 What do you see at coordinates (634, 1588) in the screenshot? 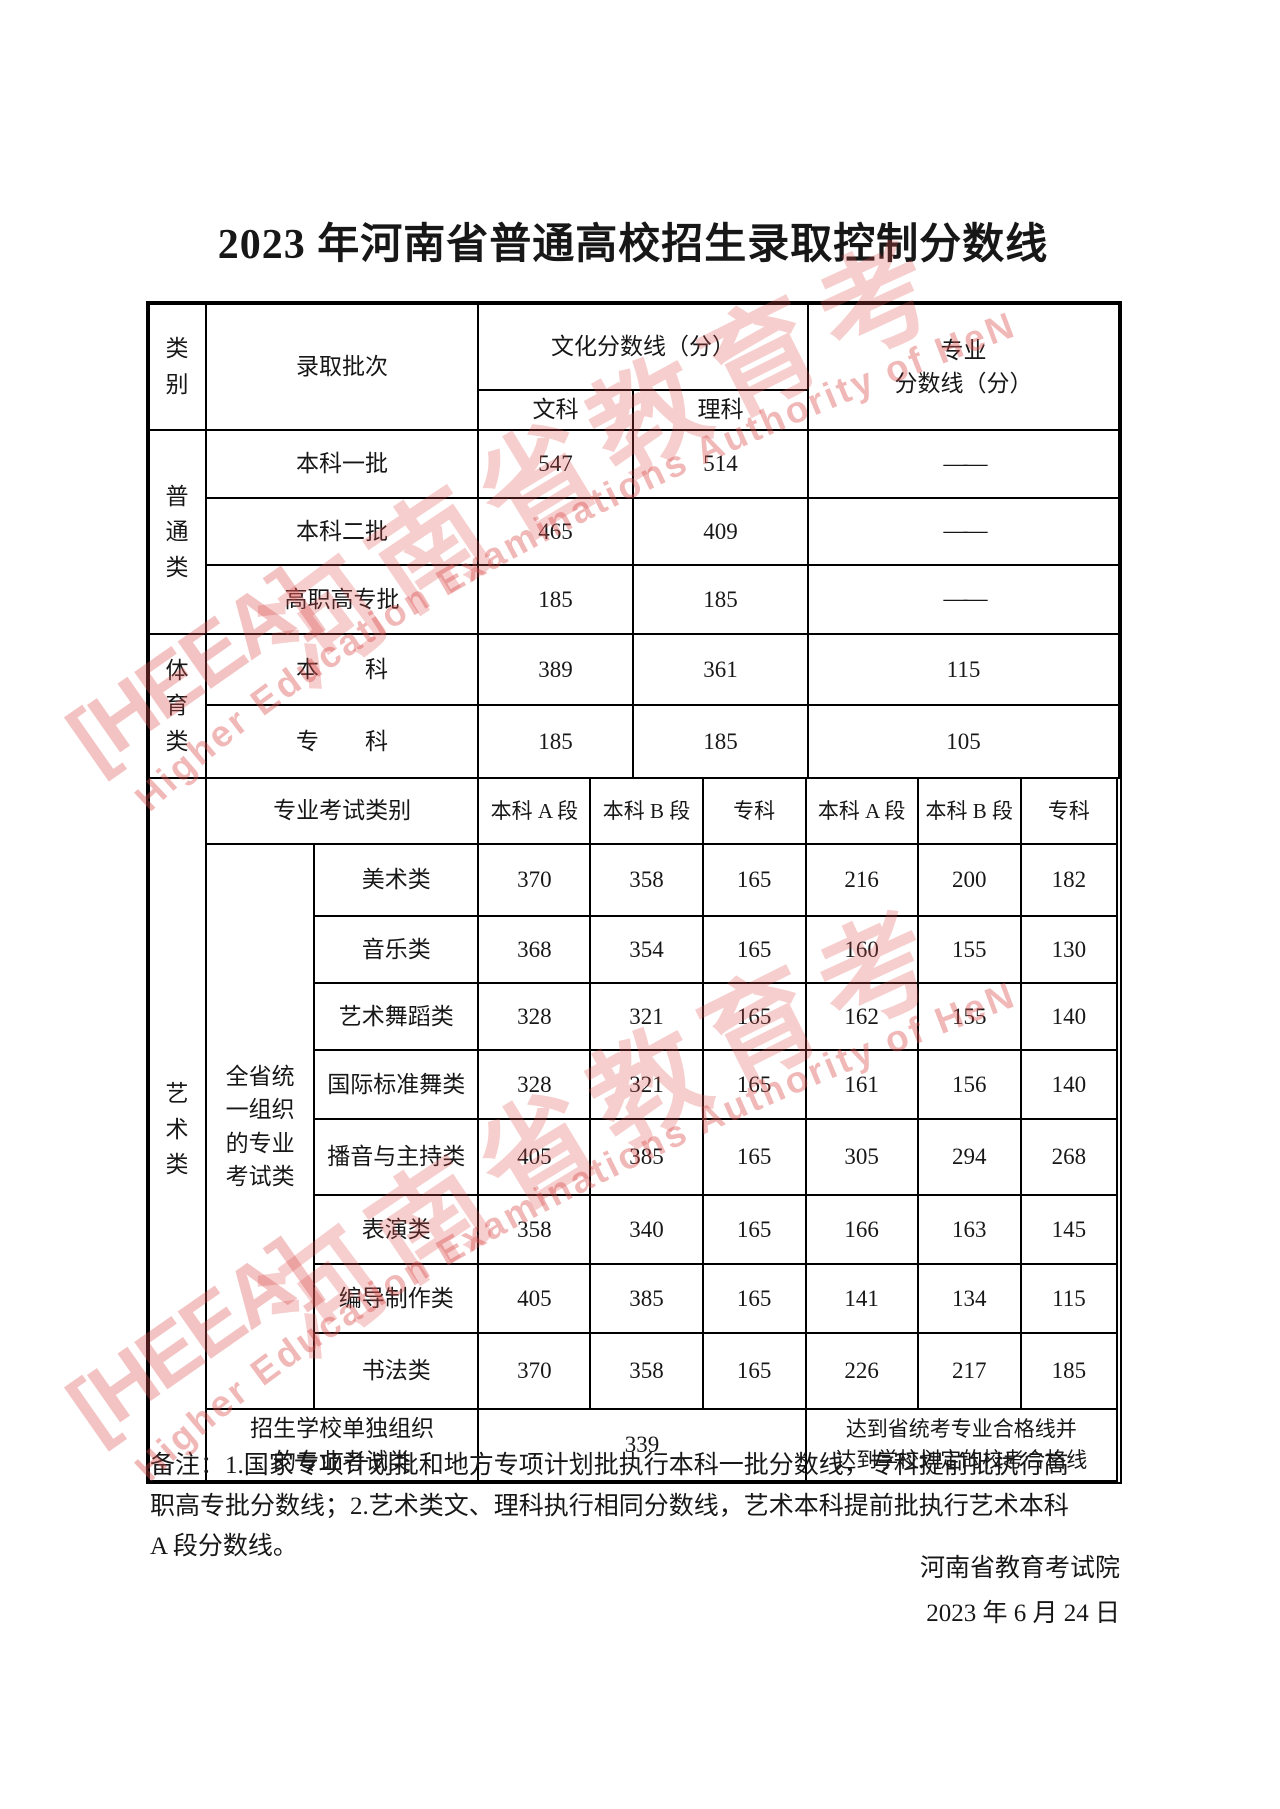
I see `signature-block: 河南省教育考试院 2023 年 6 月 24 日` at bounding box center [634, 1588].